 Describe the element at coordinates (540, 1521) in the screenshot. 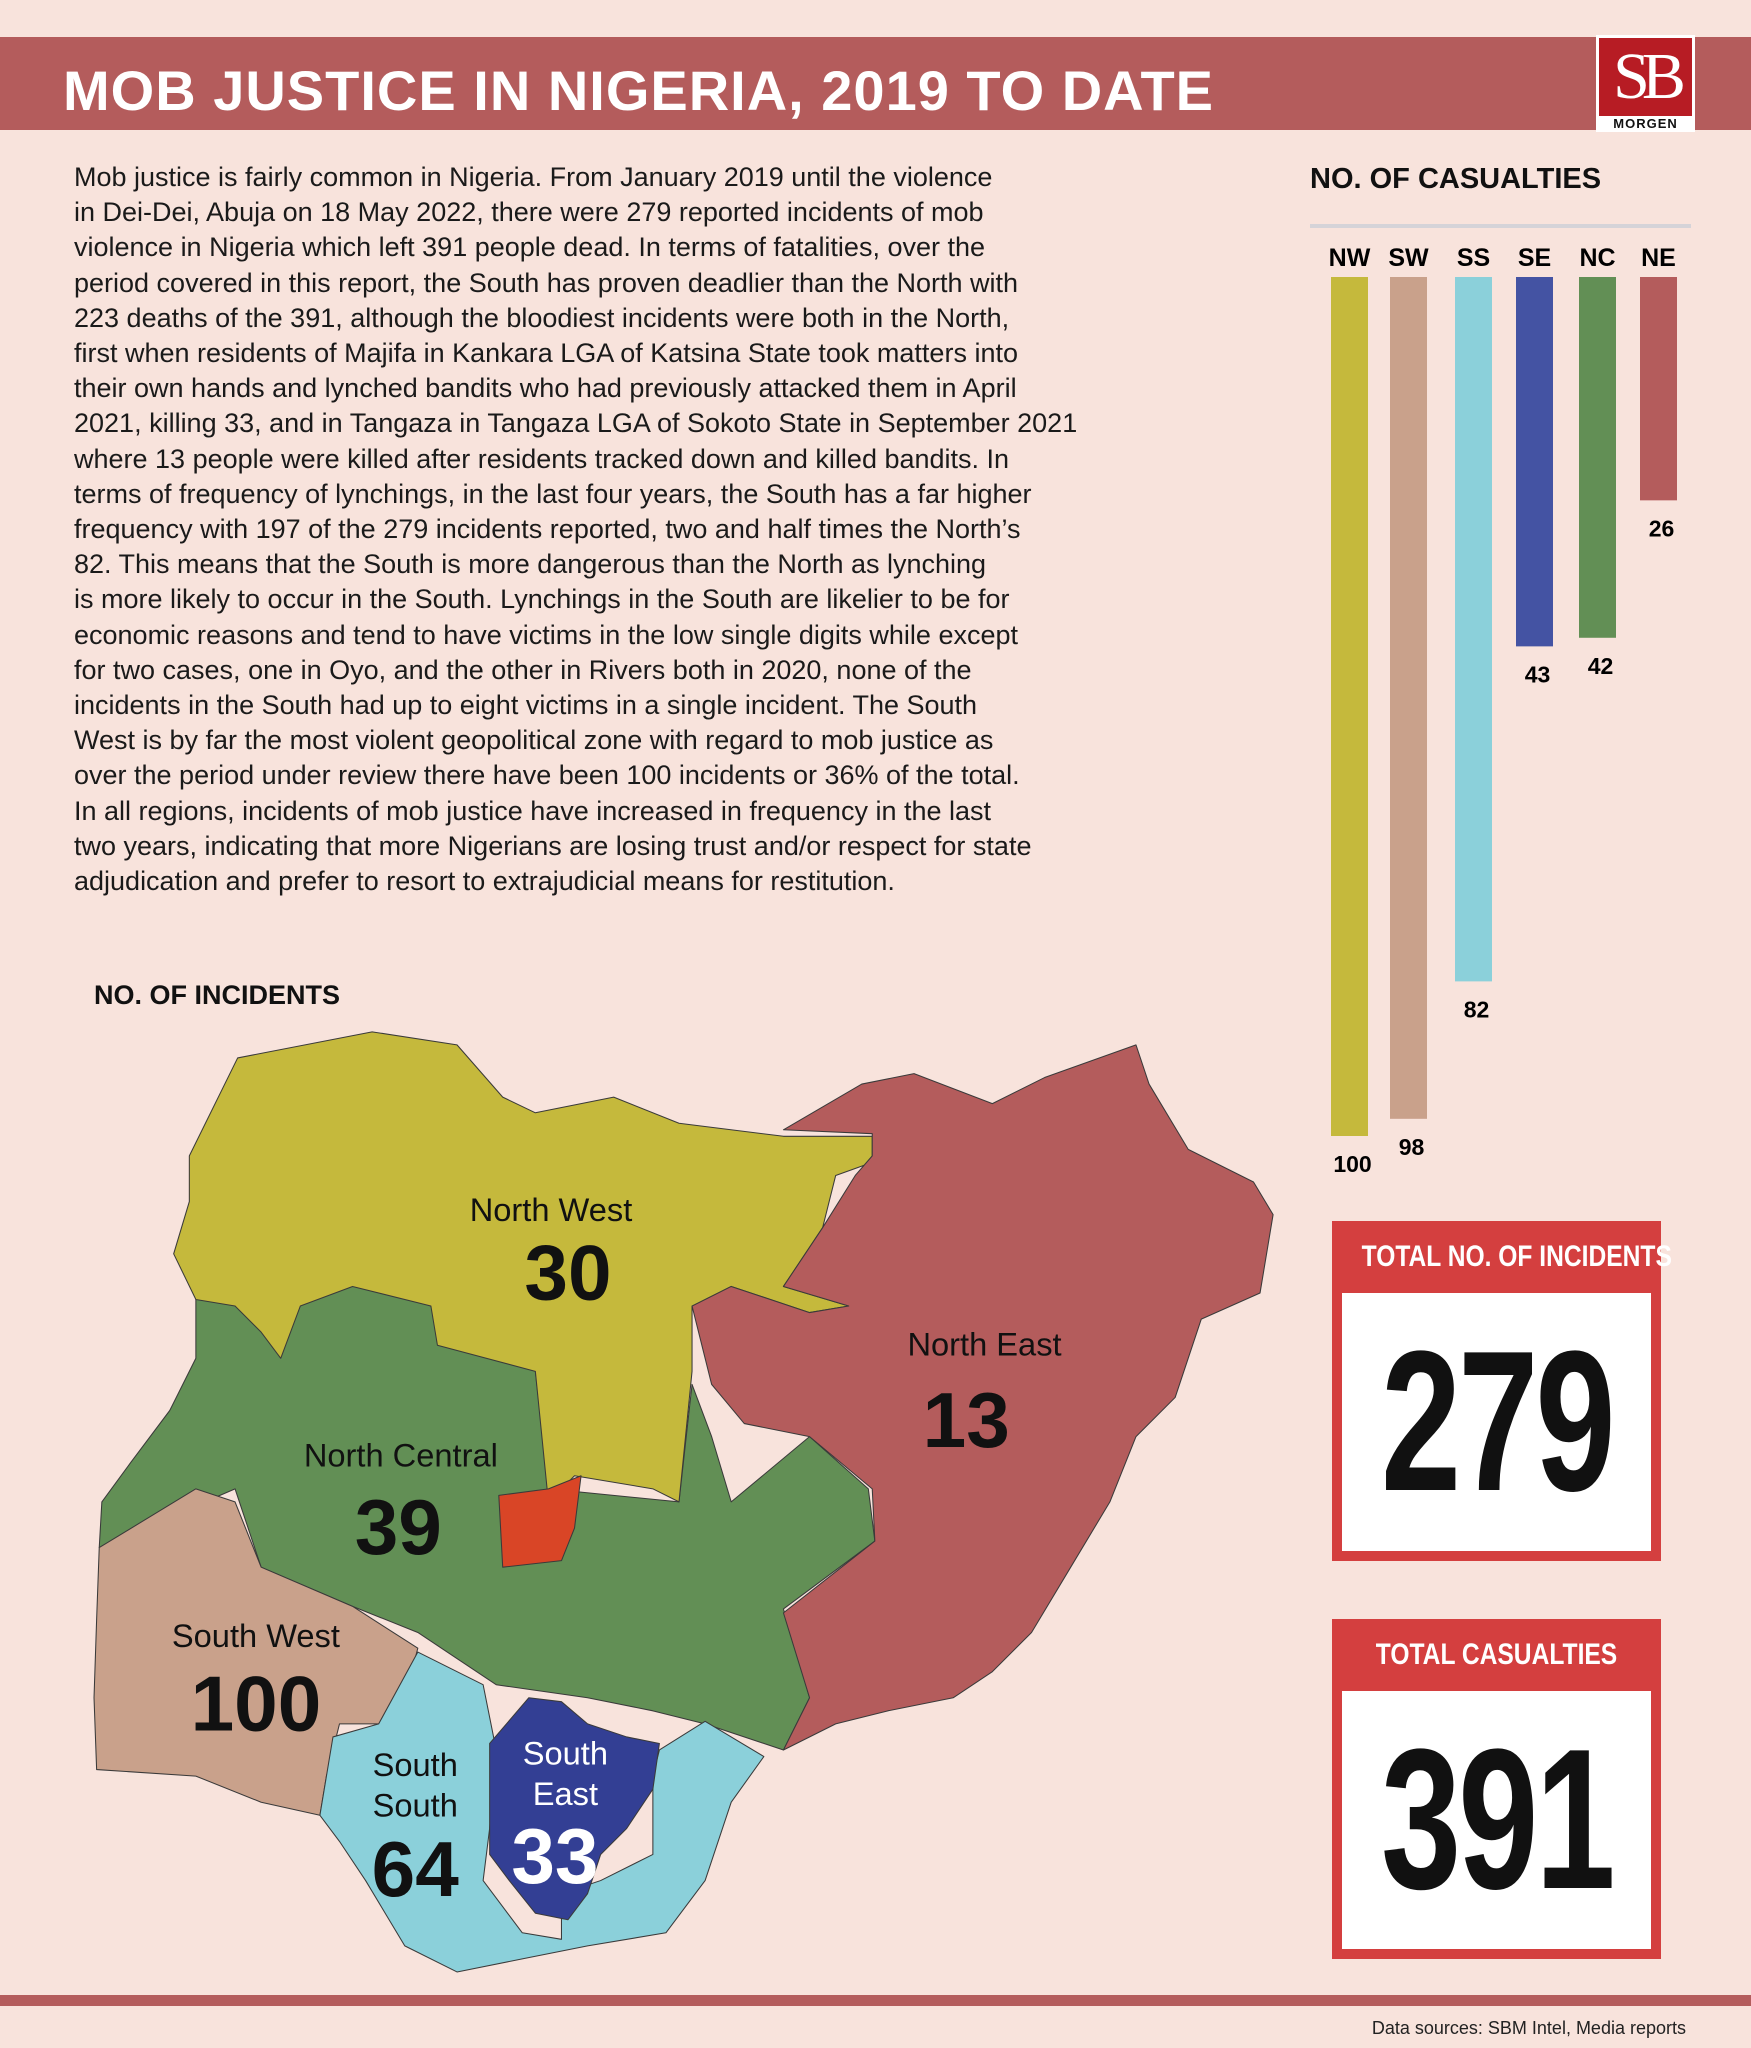

I see `region-fct` at that location.